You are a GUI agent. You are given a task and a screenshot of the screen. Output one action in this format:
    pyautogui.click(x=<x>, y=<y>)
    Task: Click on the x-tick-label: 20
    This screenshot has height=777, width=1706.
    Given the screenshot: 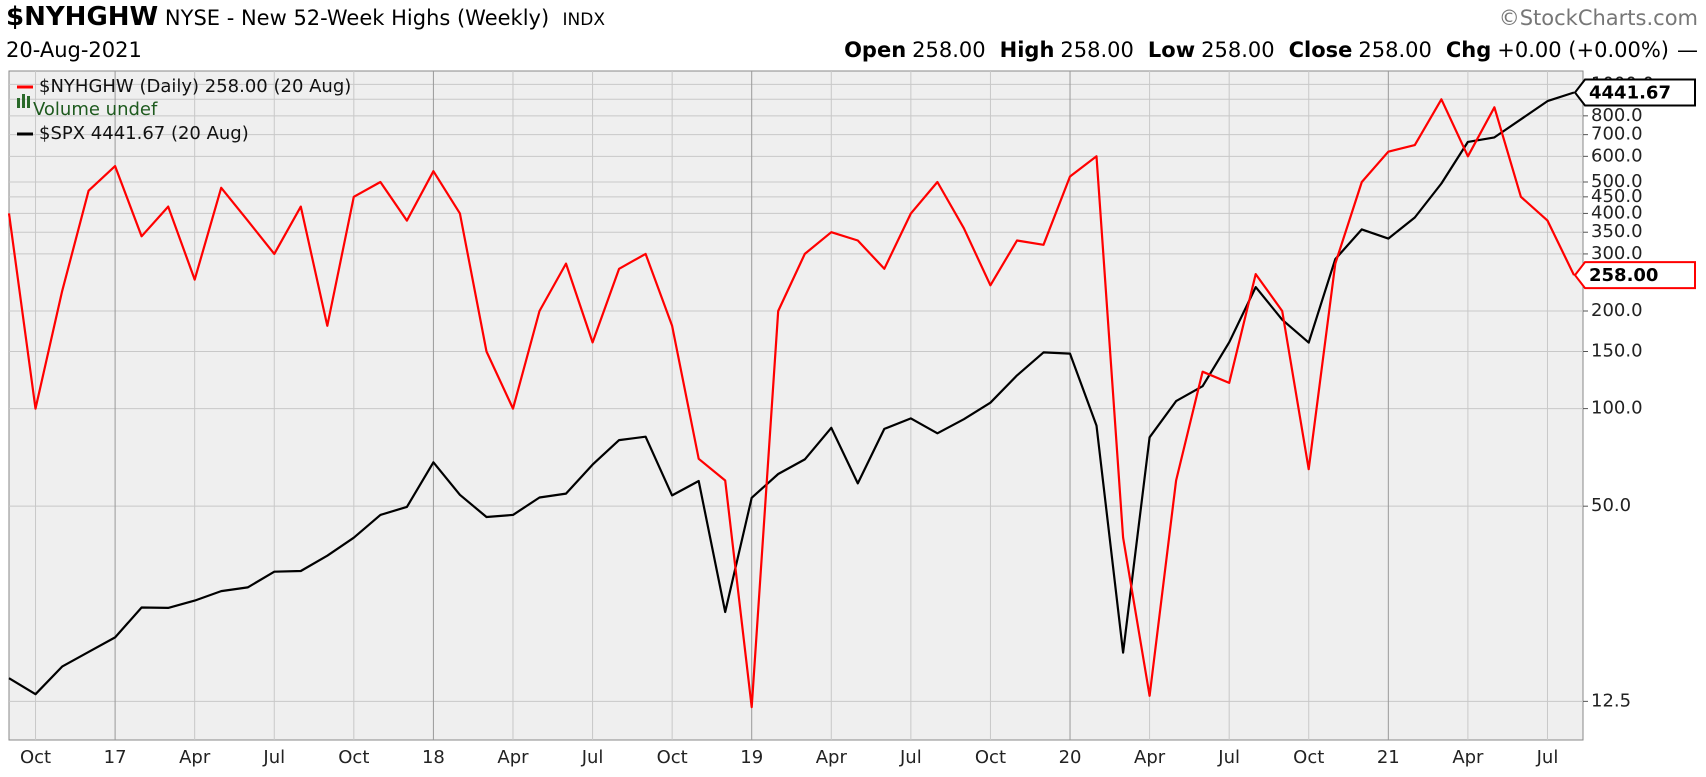 What is the action you would take?
    pyautogui.click(x=1070, y=757)
    